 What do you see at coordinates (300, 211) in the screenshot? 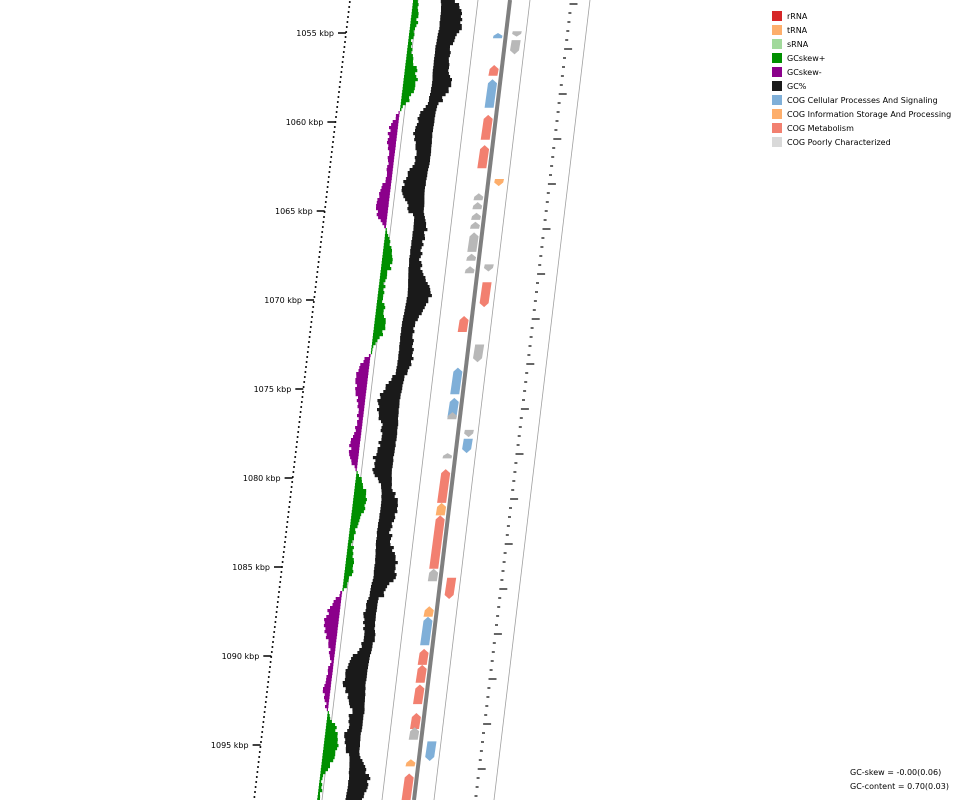
I see `tick-1065: 1065 kbp` at bounding box center [300, 211].